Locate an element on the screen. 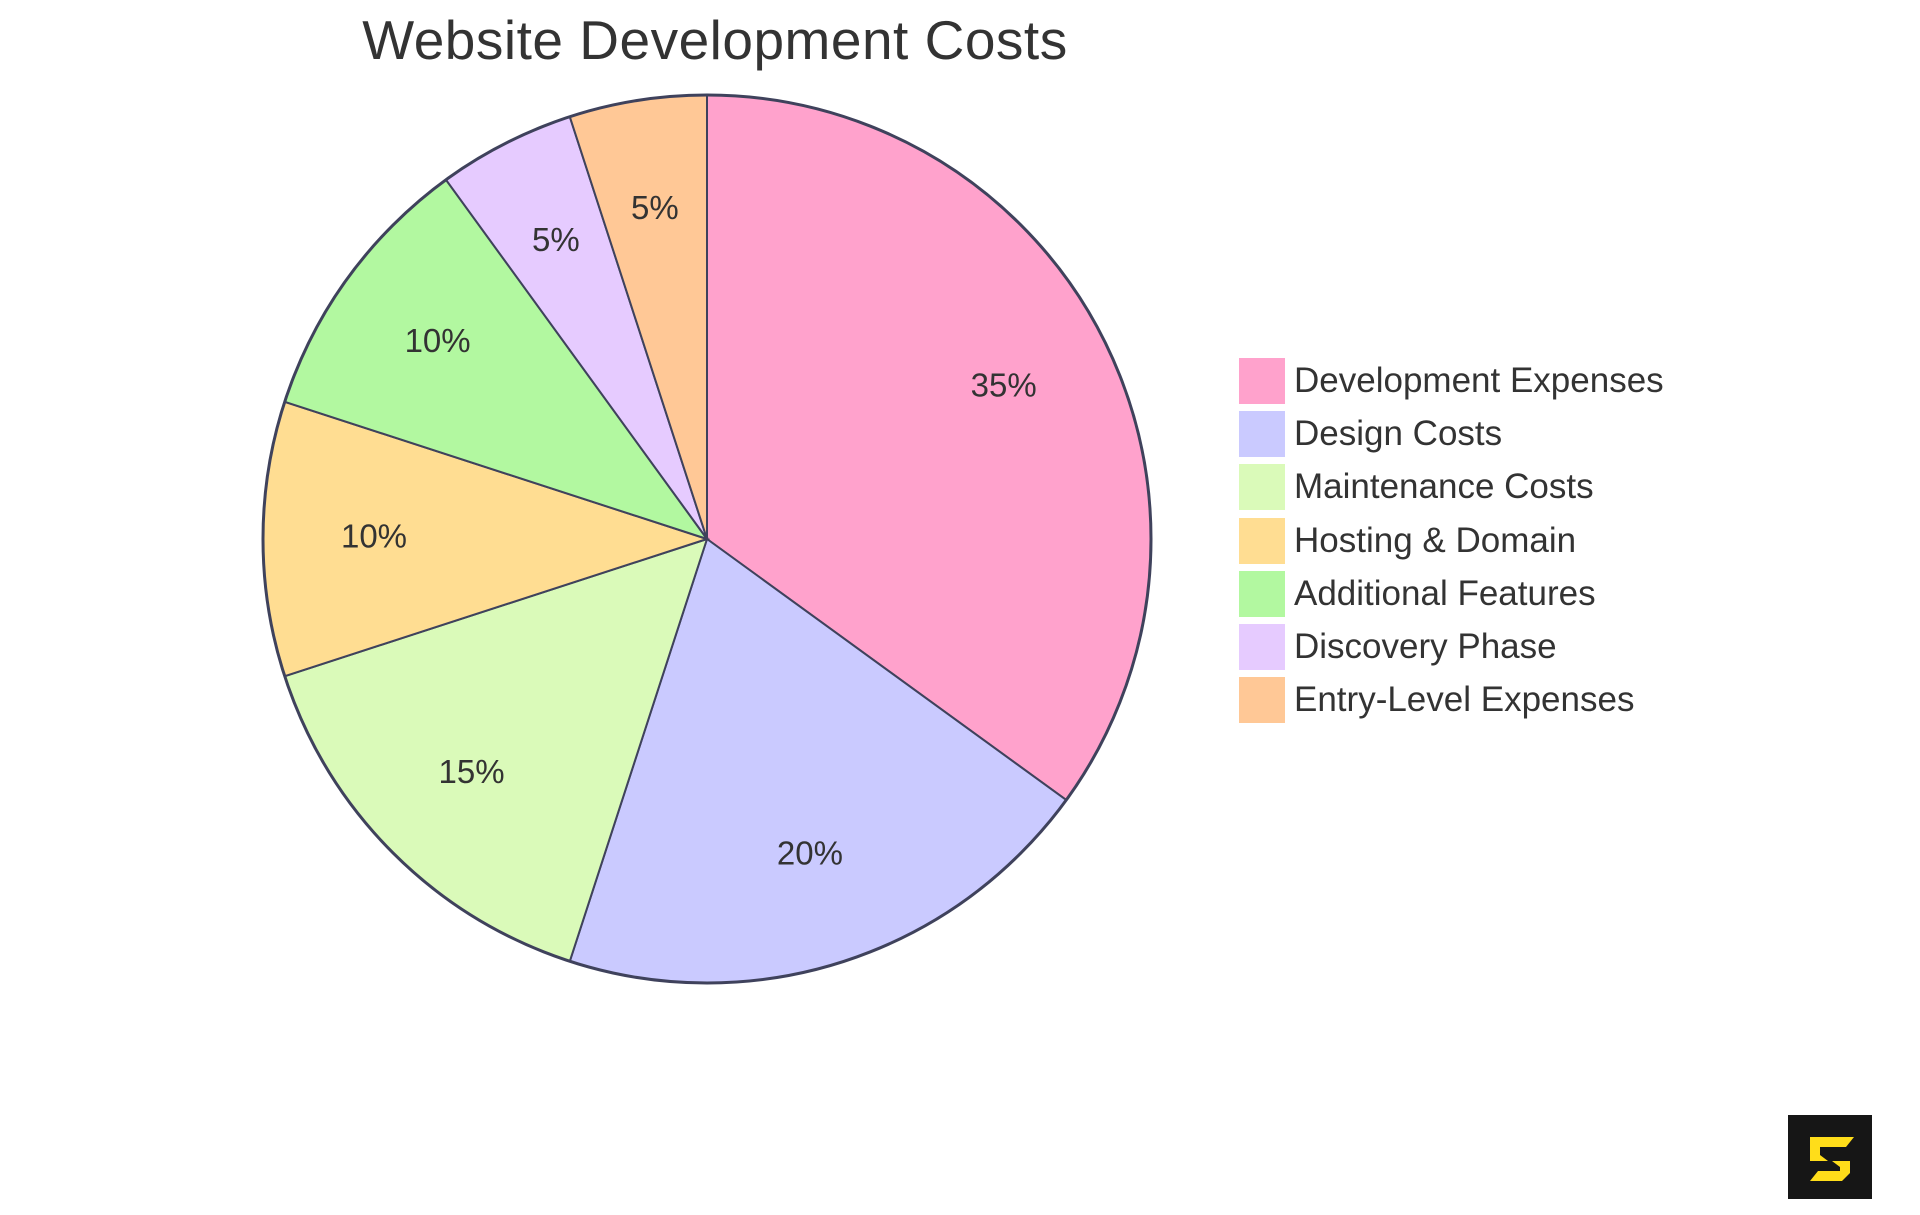  legend-item-additional-features: Additional Features is located at coordinates (1451, 593).